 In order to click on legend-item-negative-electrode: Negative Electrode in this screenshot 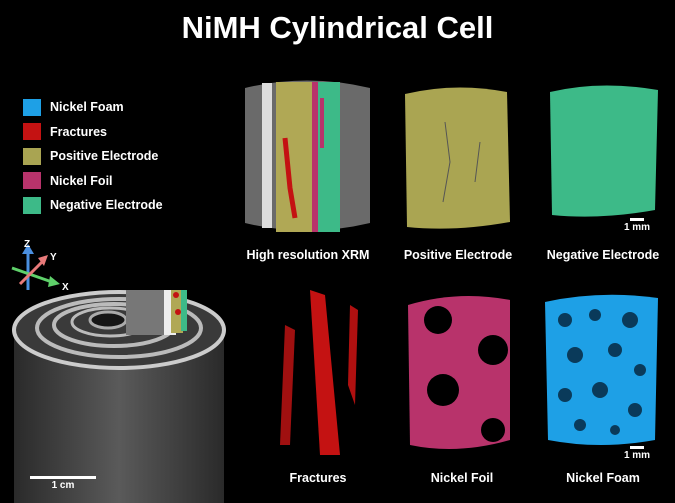, I will do `click(93, 205)`.